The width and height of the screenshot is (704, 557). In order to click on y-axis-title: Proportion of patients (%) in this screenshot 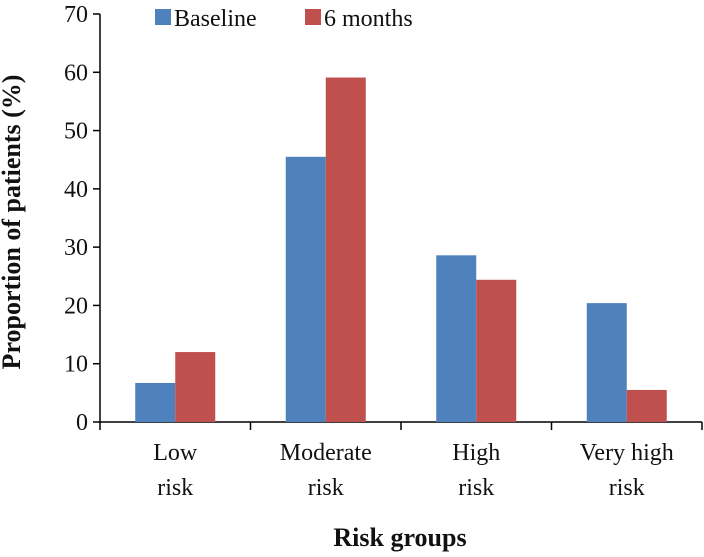, I will do `click(13, 222)`.